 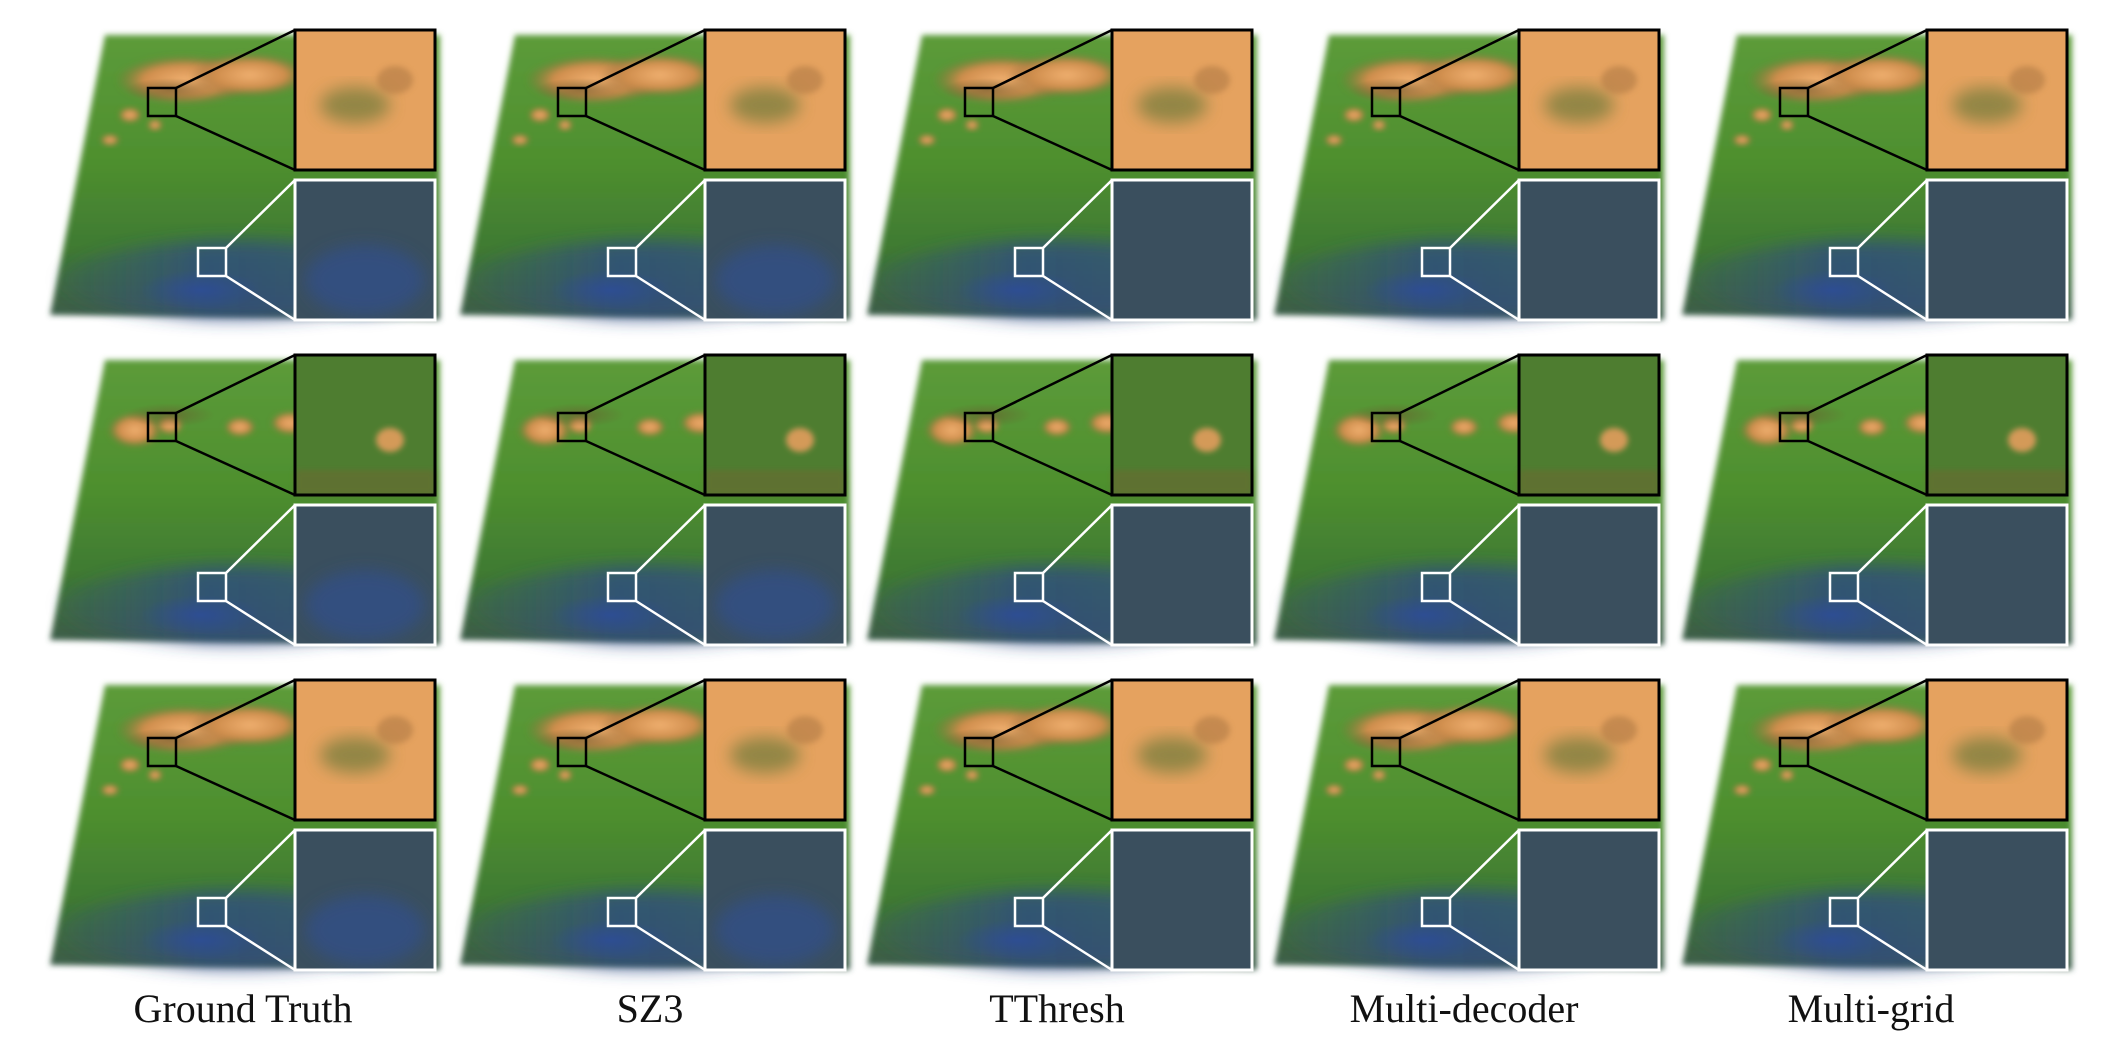 What do you see at coordinates (1057, 1008) in the screenshot?
I see `column-label-tthresh: TThresh` at bounding box center [1057, 1008].